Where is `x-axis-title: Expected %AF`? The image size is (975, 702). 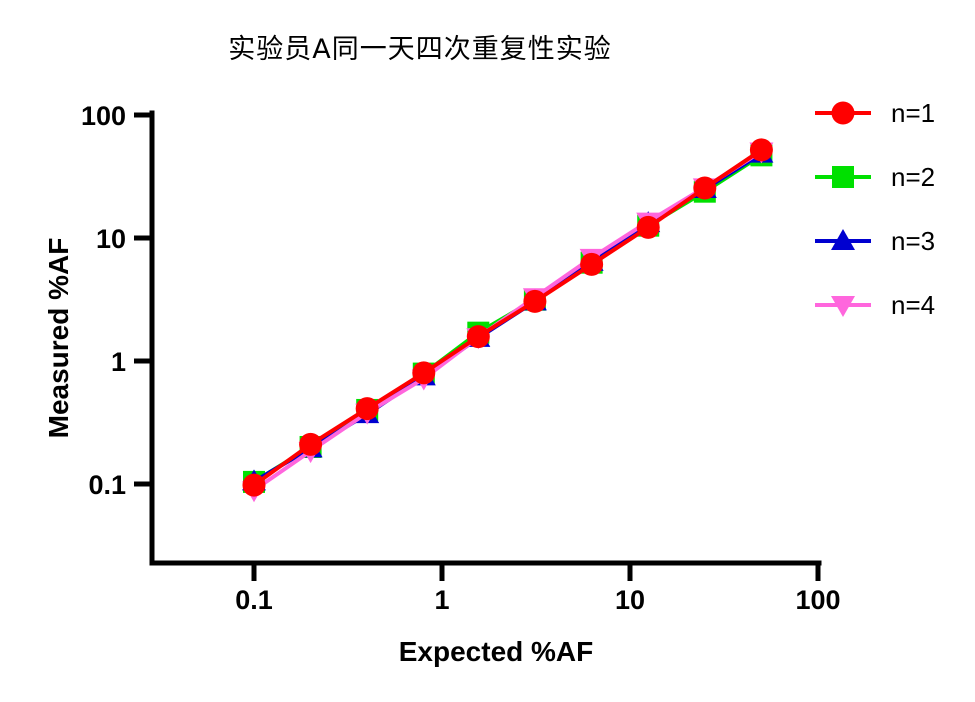 x-axis-title: Expected %AF is located at coordinates (496, 651).